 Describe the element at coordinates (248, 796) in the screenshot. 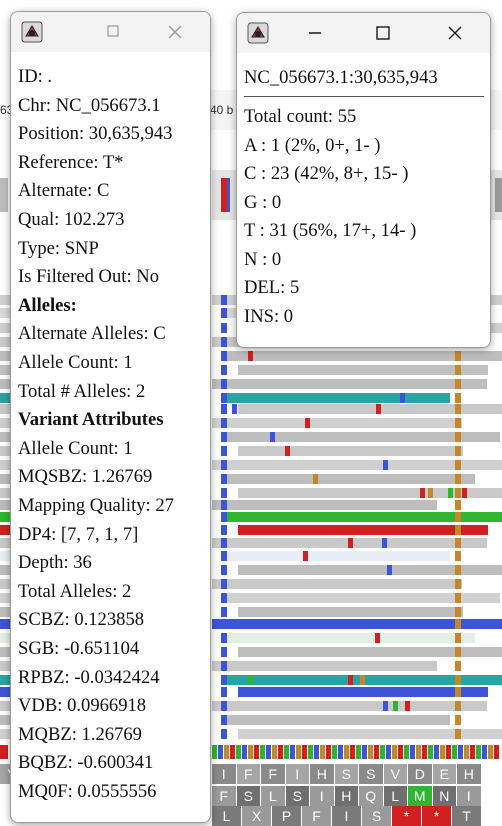

I see `amino-acid: S` at that location.